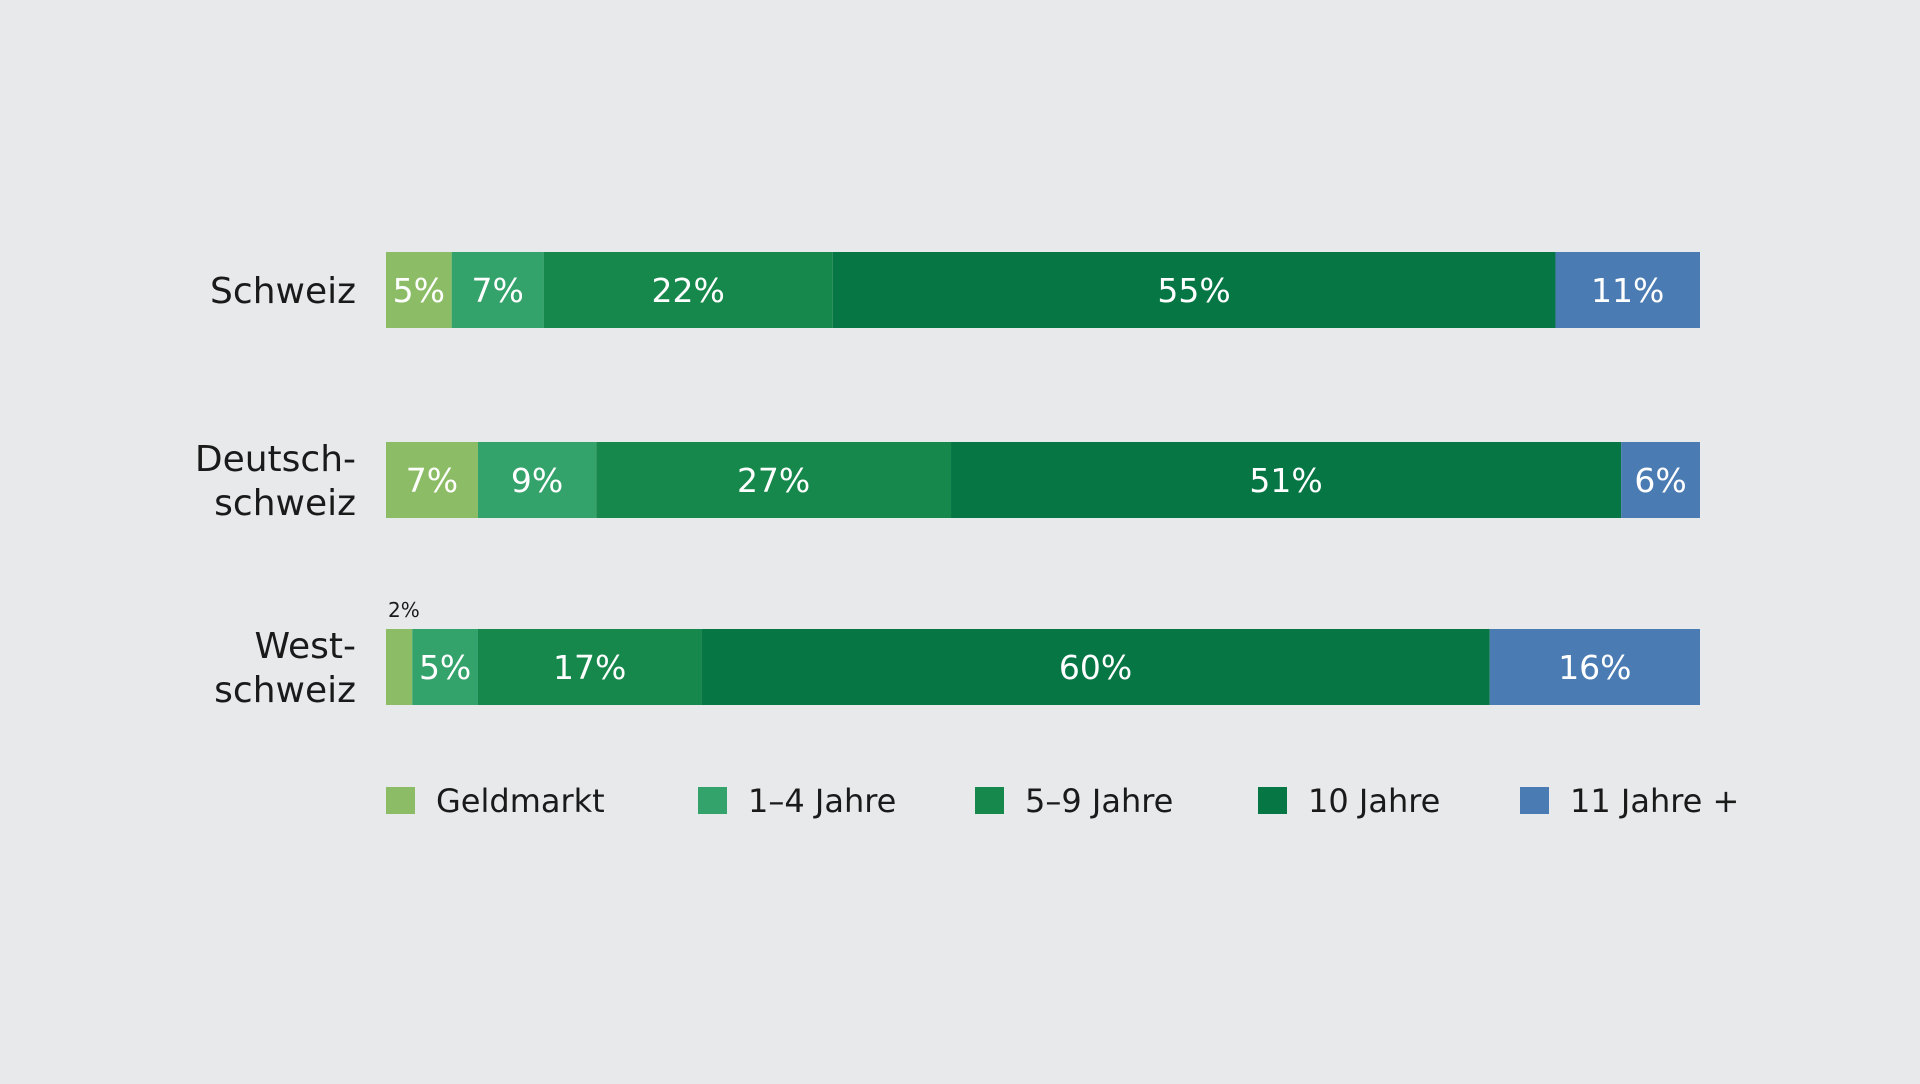 The width and height of the screenshot is (1920, 1084). I want to click on bar-segment-schweiz-11-jahre-plus, so click(1627, 290).